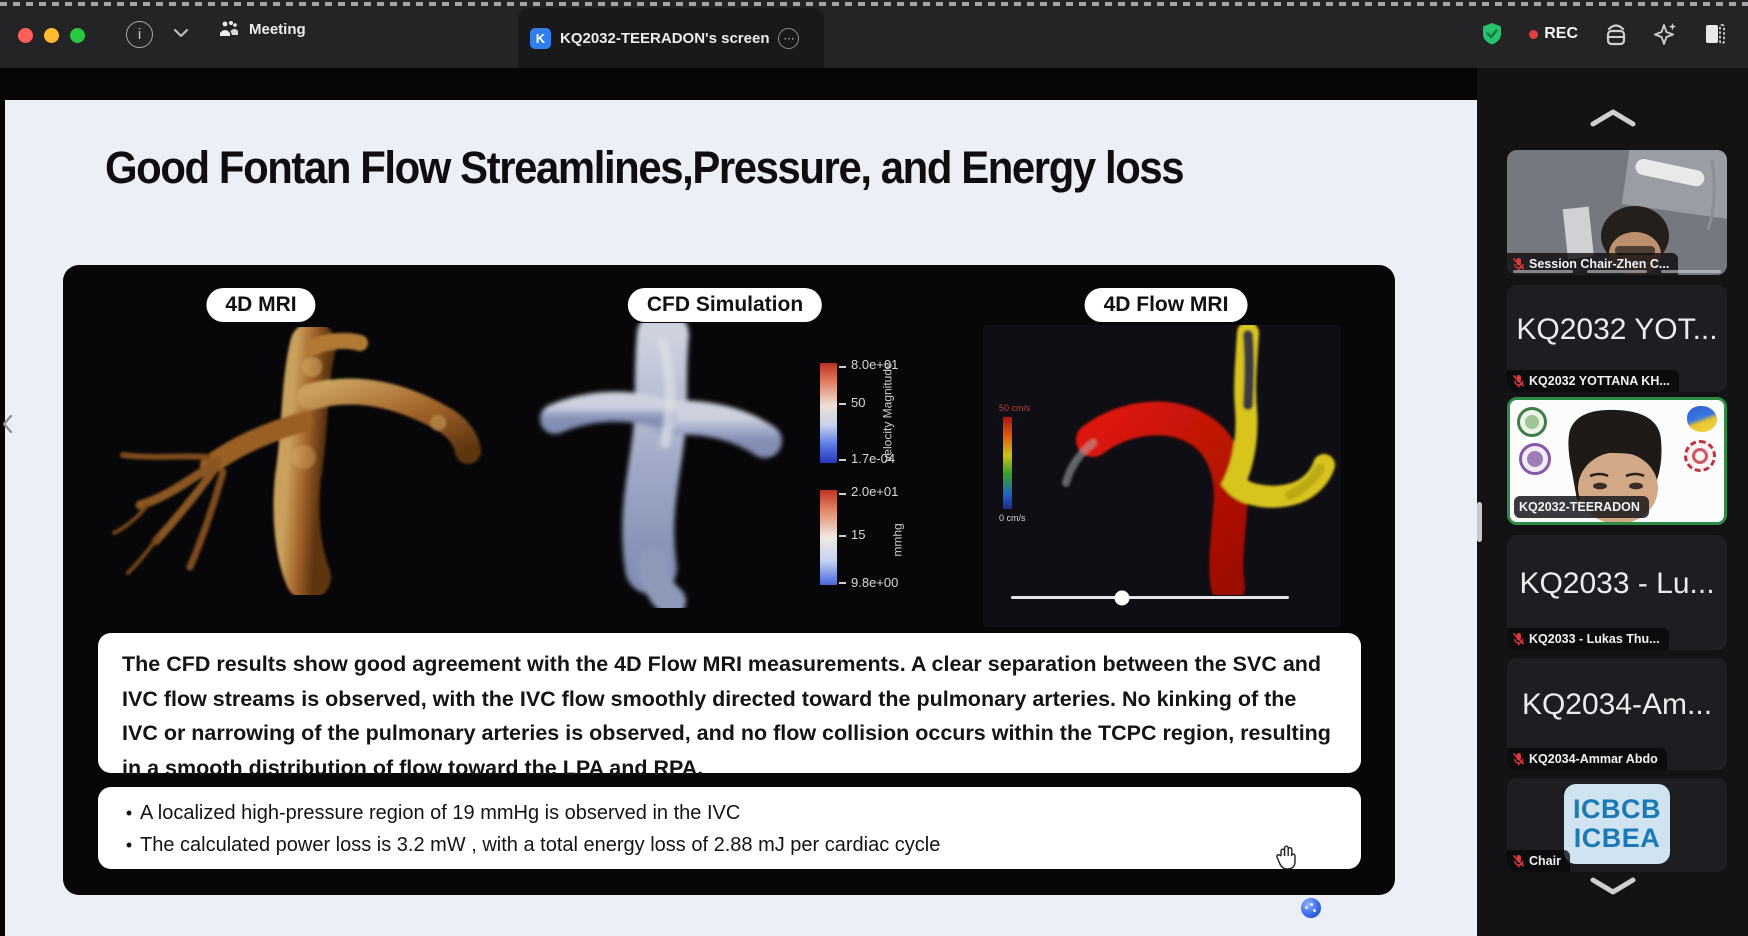 Image resolution: width=1748 pixels, height=936 pixels. Describe the element at coordinates (1617, 271) in the screenshot. I see `video-loading-meter` at that location.